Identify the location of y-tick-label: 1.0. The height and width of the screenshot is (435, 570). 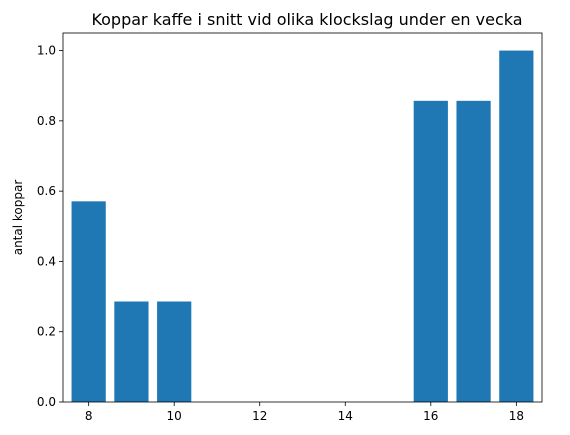
(46, 51).